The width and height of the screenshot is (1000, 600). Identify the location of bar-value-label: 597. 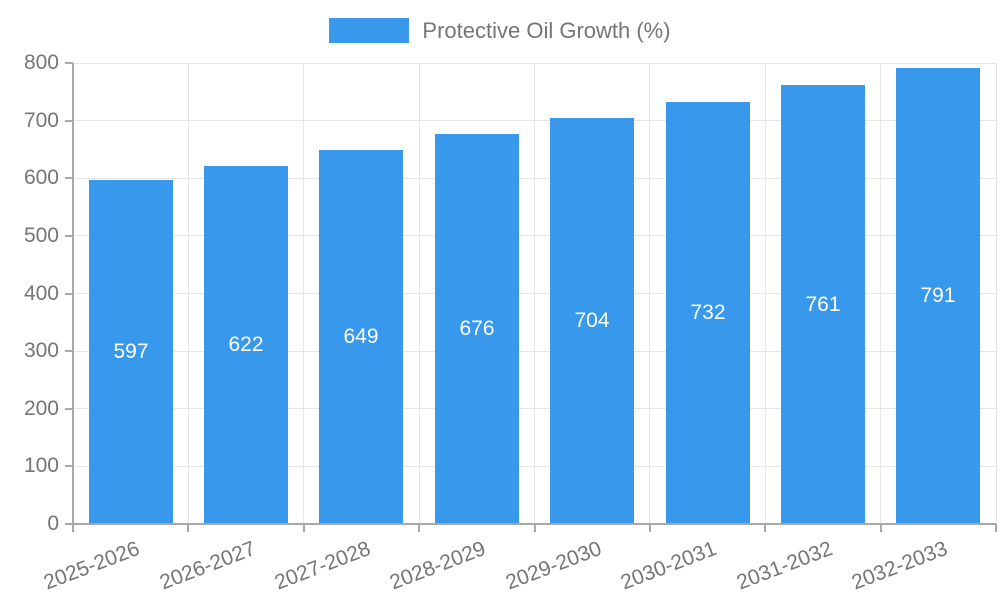
(131, 351).